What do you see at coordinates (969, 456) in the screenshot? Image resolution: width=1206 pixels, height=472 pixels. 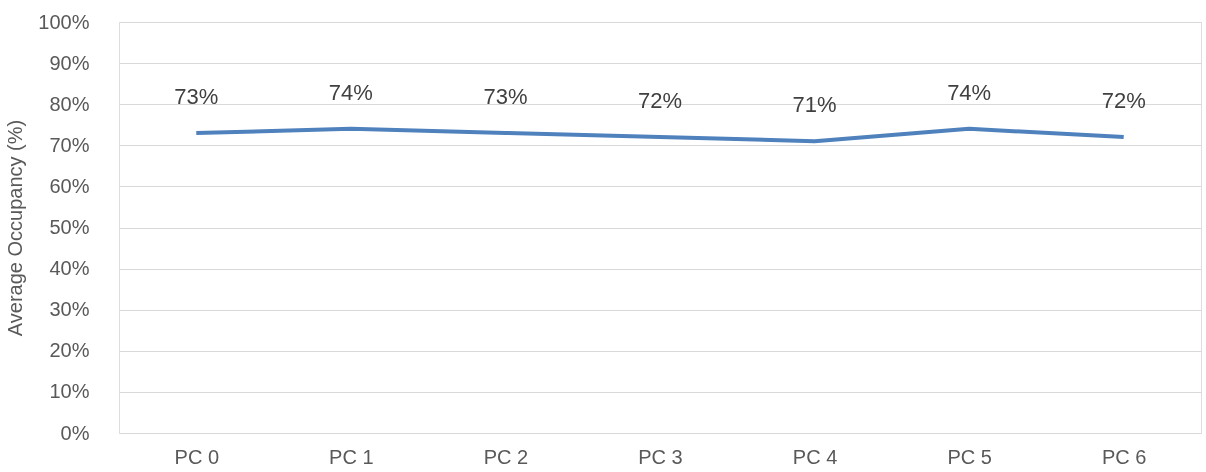 I see `x-tick-label: PC 5` at bounding box center [969, 456].